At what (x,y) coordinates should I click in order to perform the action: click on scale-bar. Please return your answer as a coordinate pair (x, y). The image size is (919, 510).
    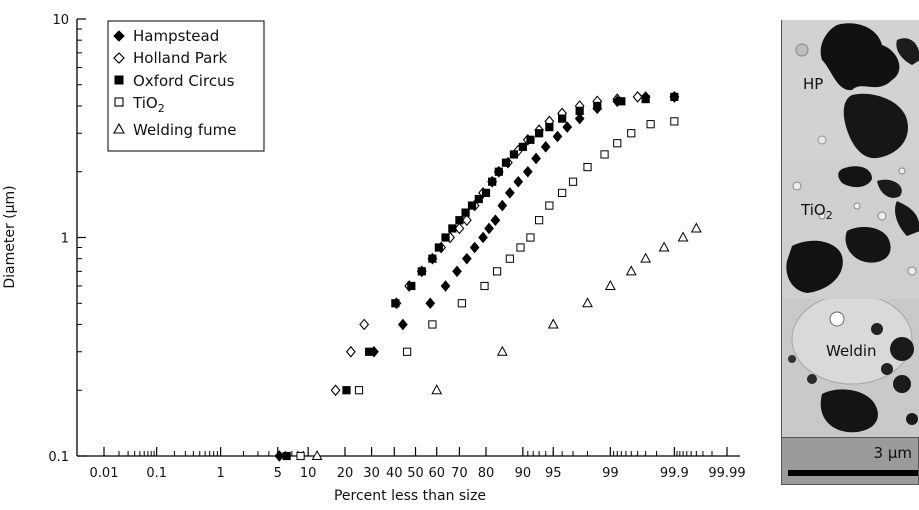
    Looking at the image, I should click on (853, 473).